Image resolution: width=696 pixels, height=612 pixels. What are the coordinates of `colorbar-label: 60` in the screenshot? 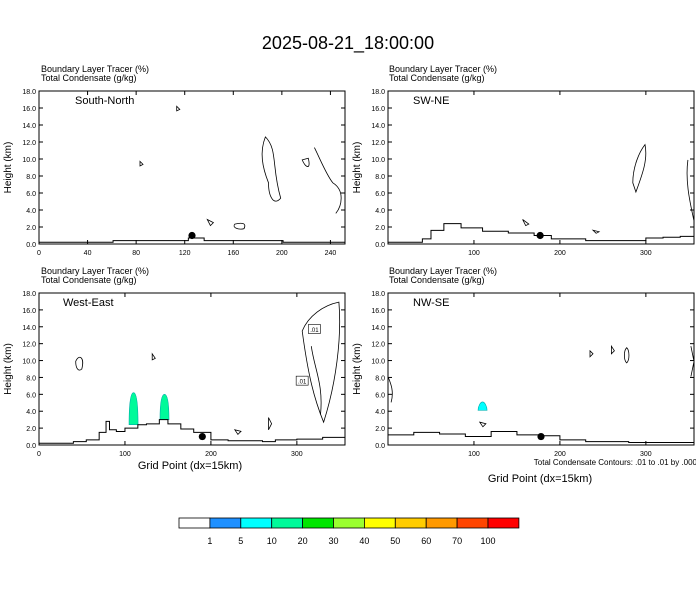 It's located at (426, 541).